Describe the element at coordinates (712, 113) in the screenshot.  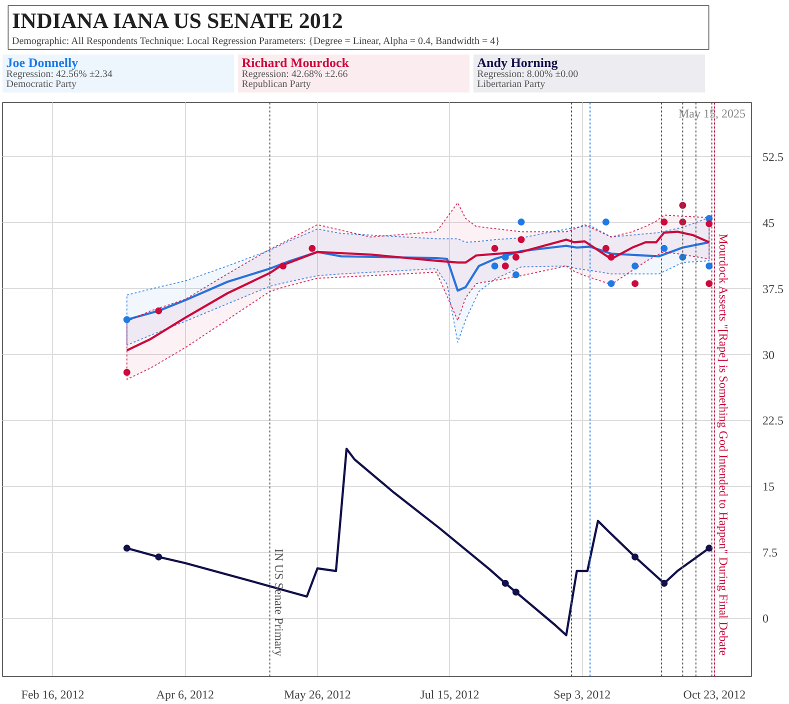
I see `annotation: May 15, 2025` at that location.